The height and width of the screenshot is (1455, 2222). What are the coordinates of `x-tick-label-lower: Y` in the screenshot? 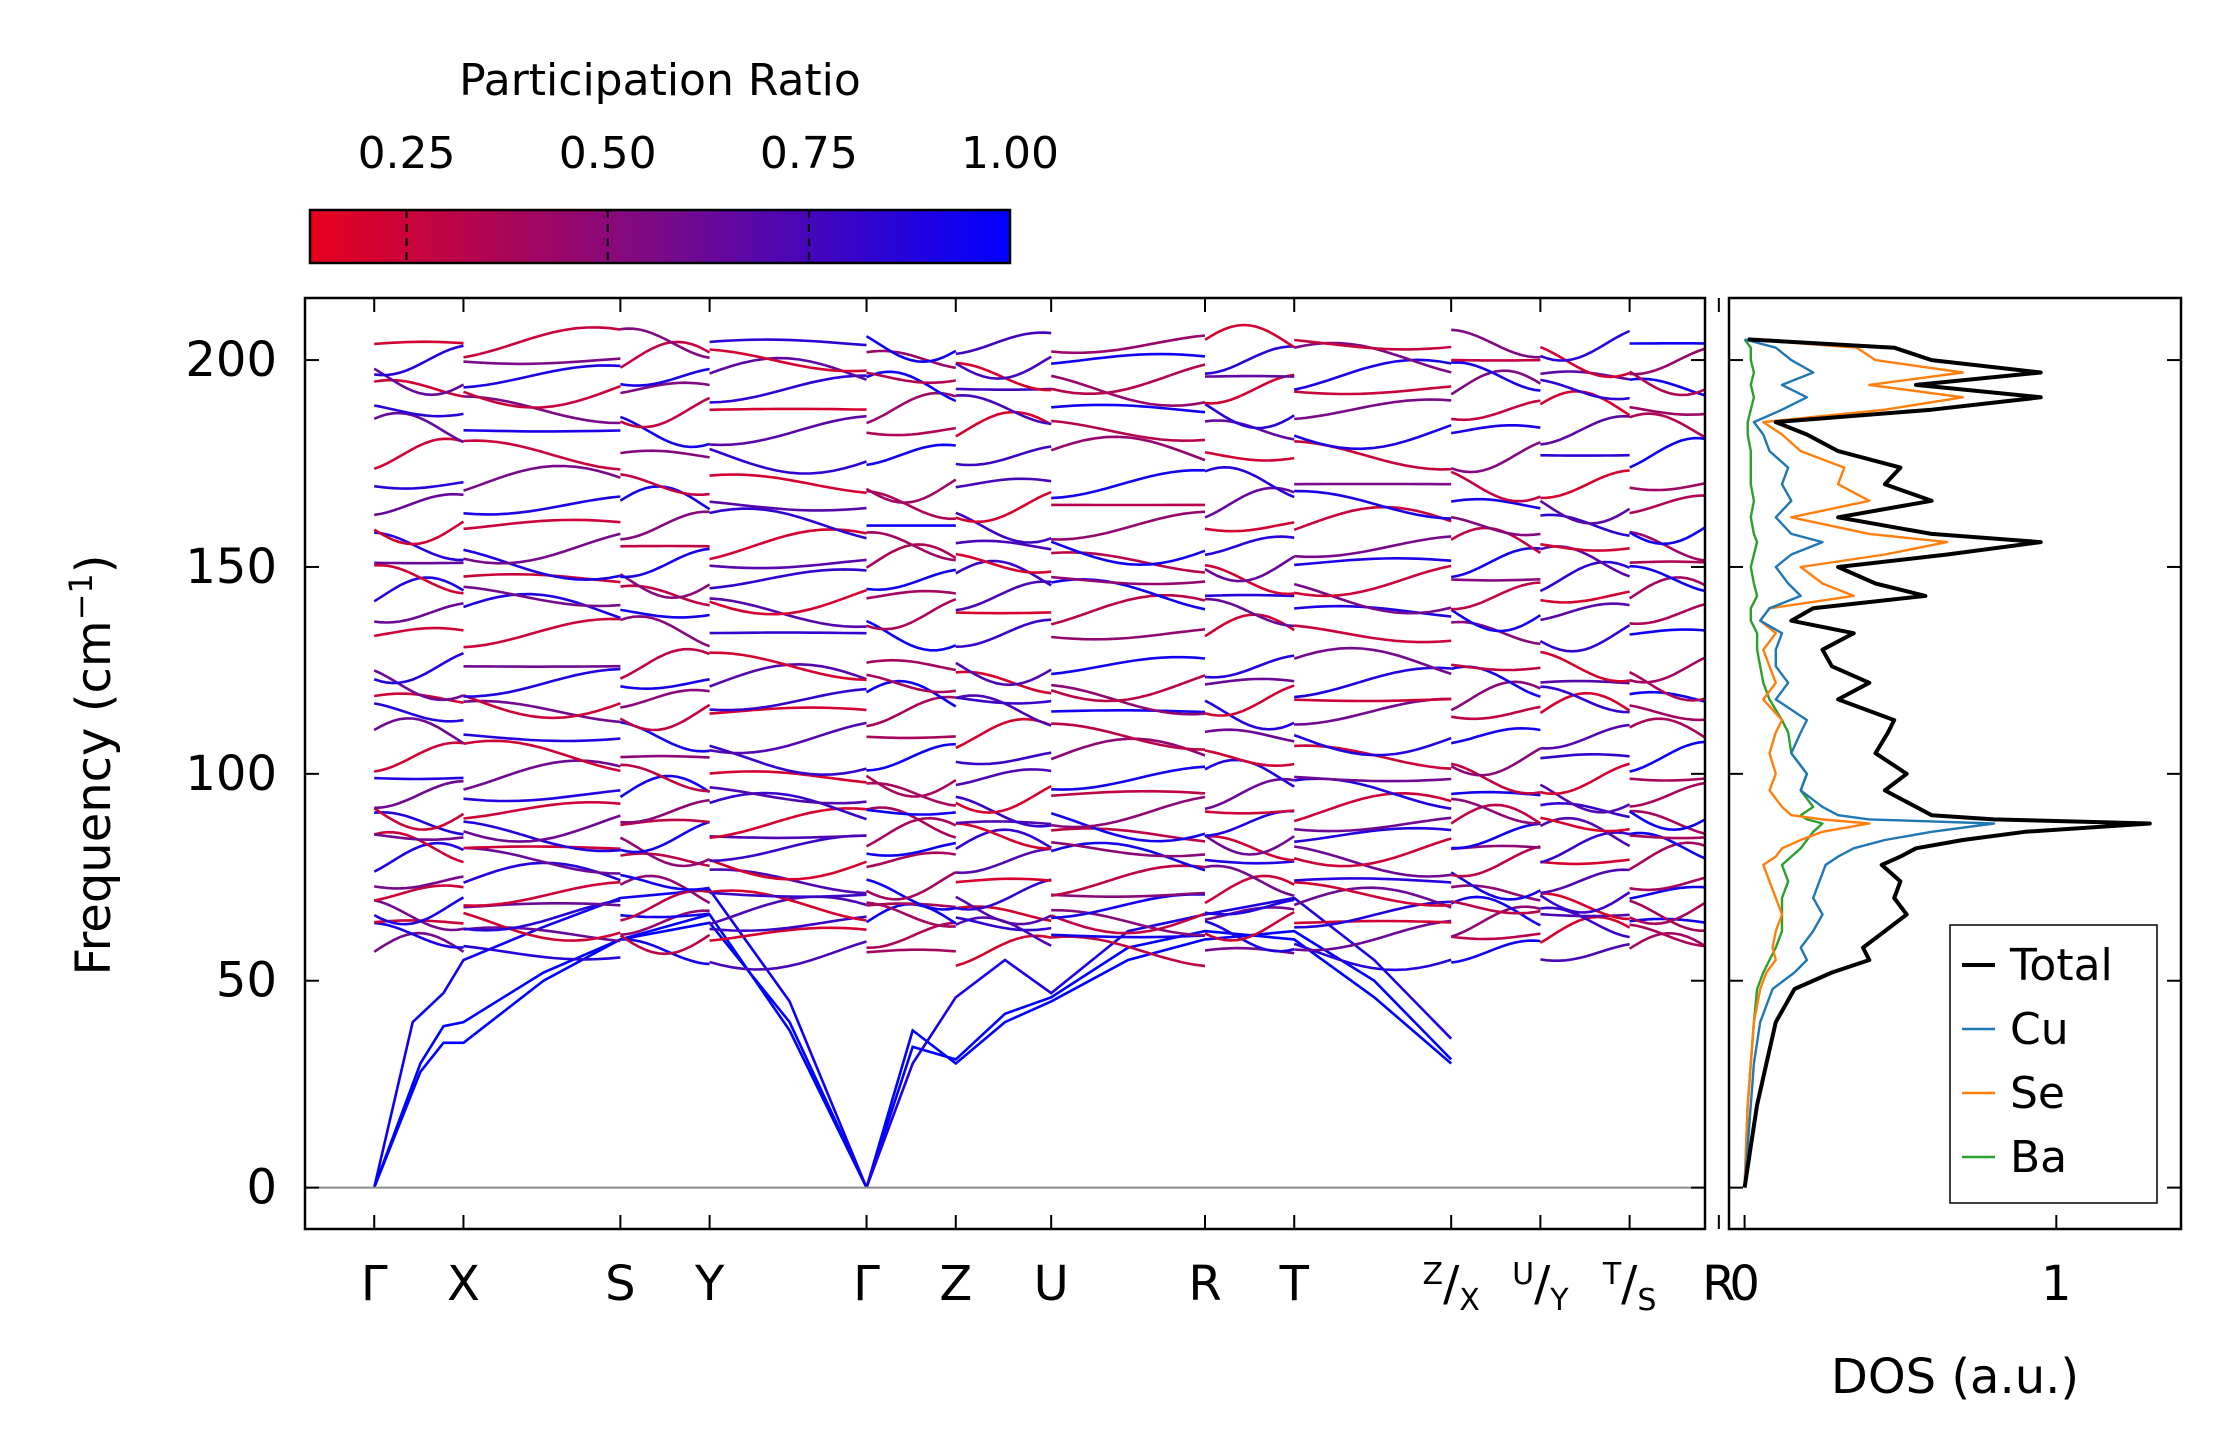 It's located at (1559, 1300).